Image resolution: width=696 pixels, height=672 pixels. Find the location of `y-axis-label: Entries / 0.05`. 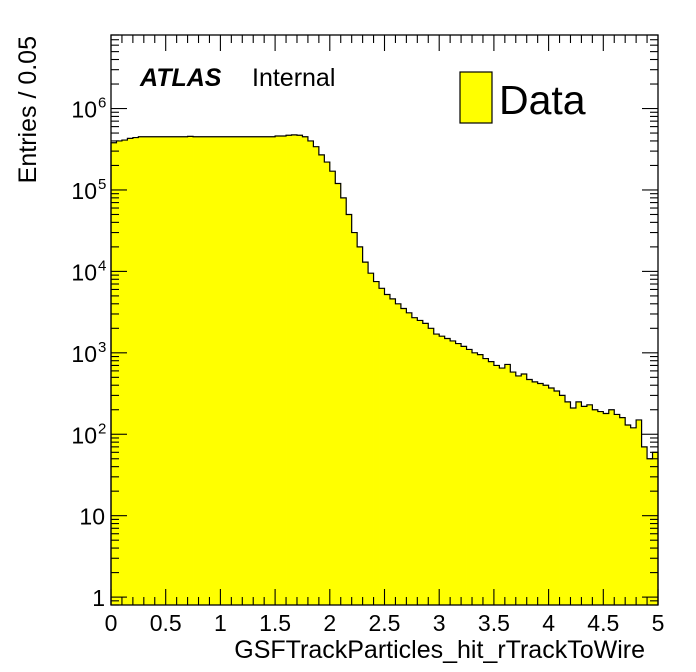

y-axis-label: Entries / 0.05 is located at coordinates (28, 109).